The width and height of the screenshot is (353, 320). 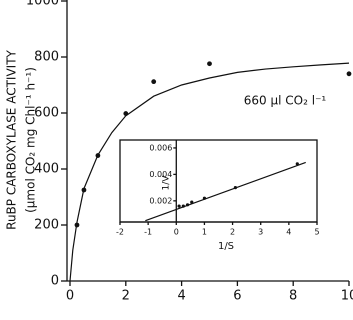 I want to click on y-tick-label: 400, so click(x=46, y=169).